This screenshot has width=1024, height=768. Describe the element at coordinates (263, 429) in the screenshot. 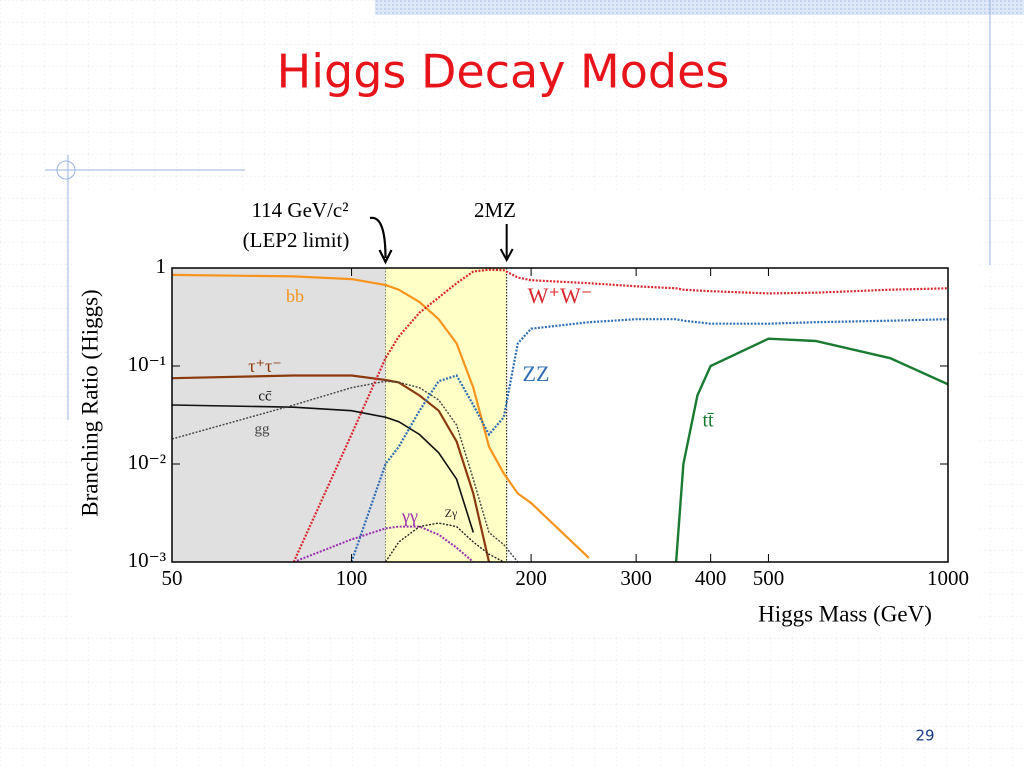

I see `series-label: gg` at that location.